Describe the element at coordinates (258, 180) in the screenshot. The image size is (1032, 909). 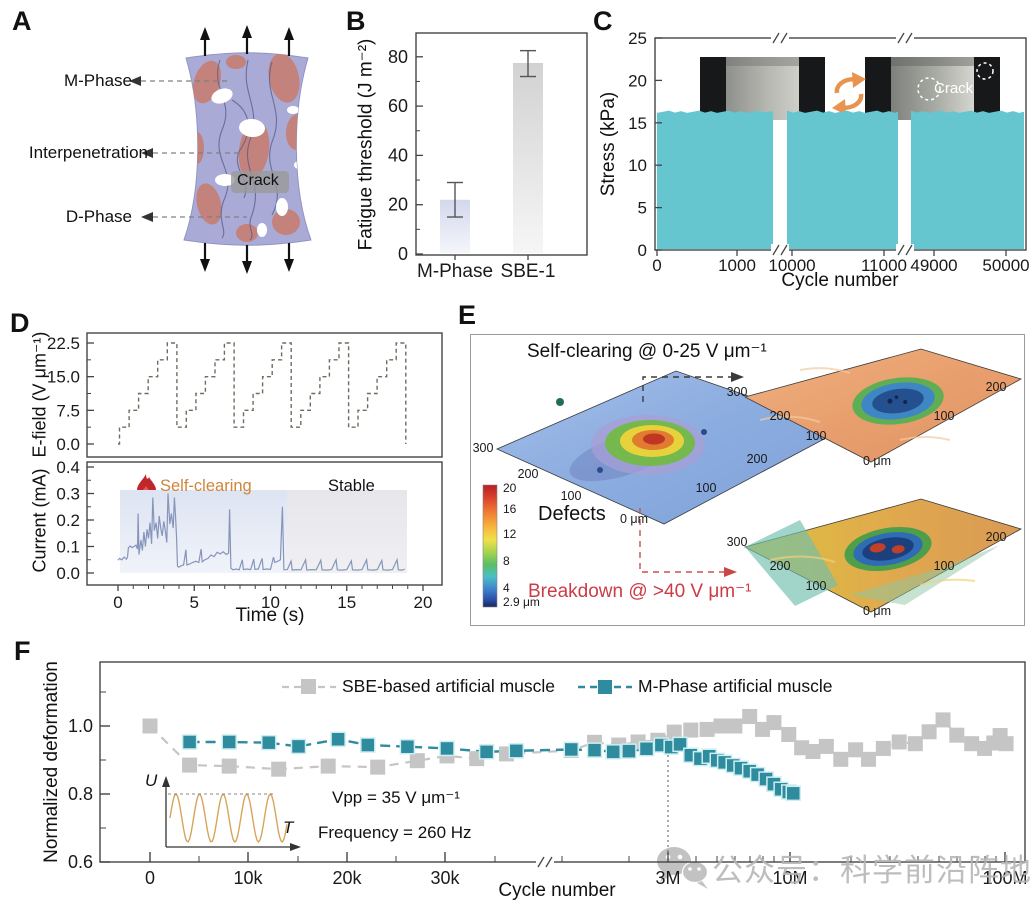
I see `crack-label: Crack` at that location.